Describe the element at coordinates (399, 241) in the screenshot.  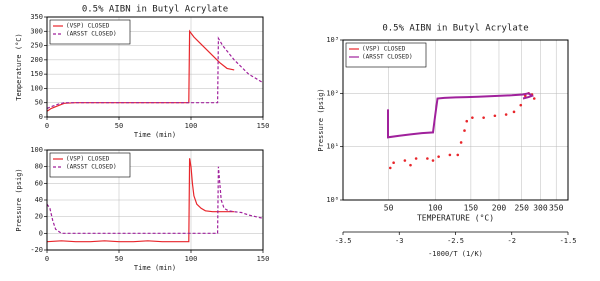
I see `x-tick-label: -3` at that location.